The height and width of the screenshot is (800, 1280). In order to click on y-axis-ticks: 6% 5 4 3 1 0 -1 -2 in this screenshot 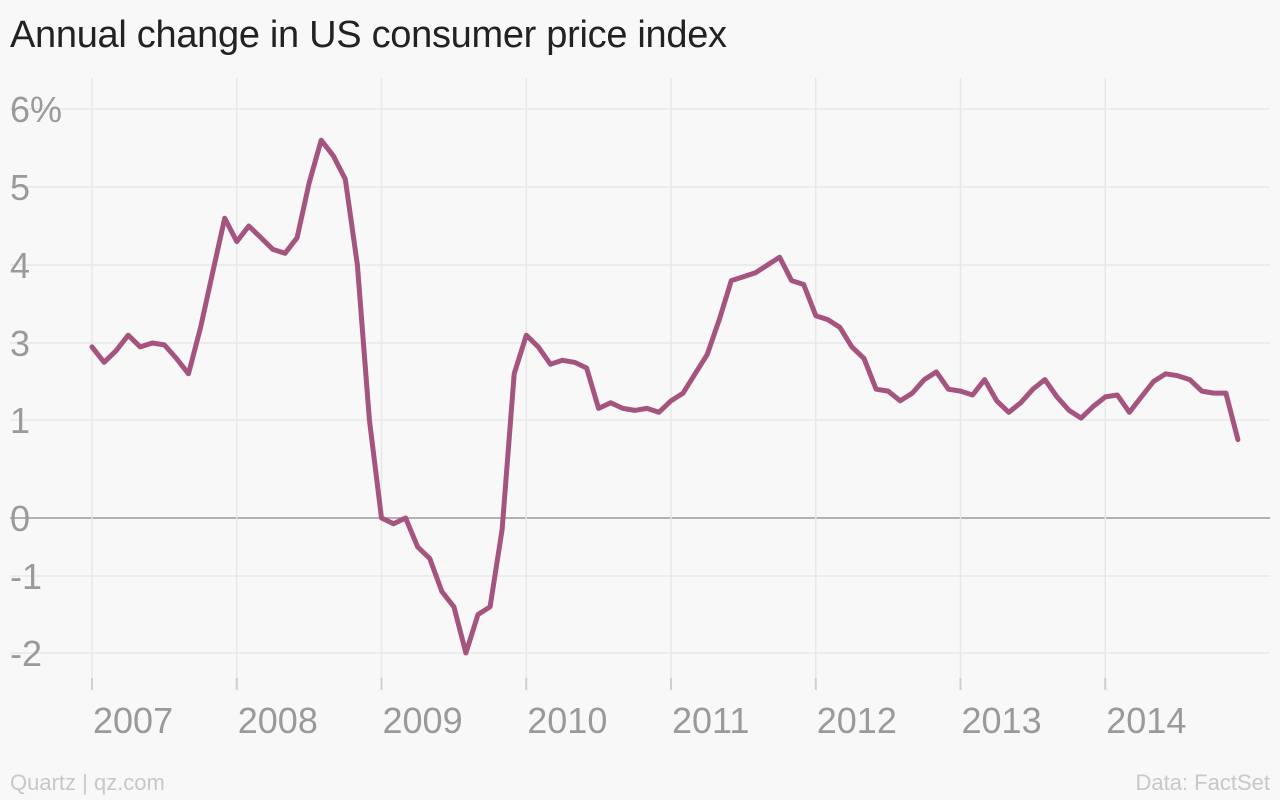, I will do `click(36, 381)`.